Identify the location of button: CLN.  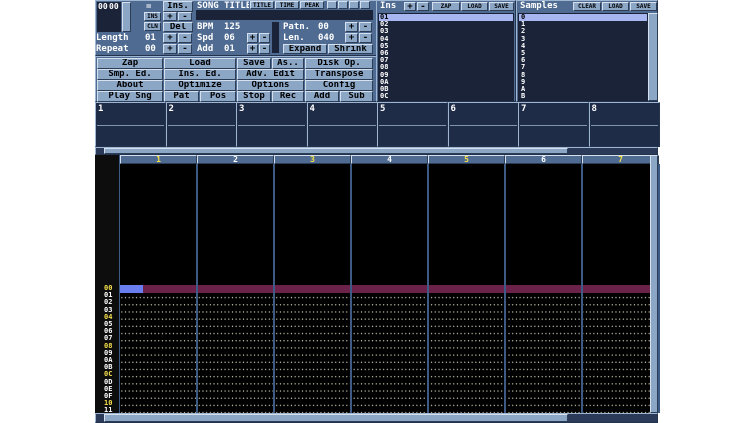
(152, 26).